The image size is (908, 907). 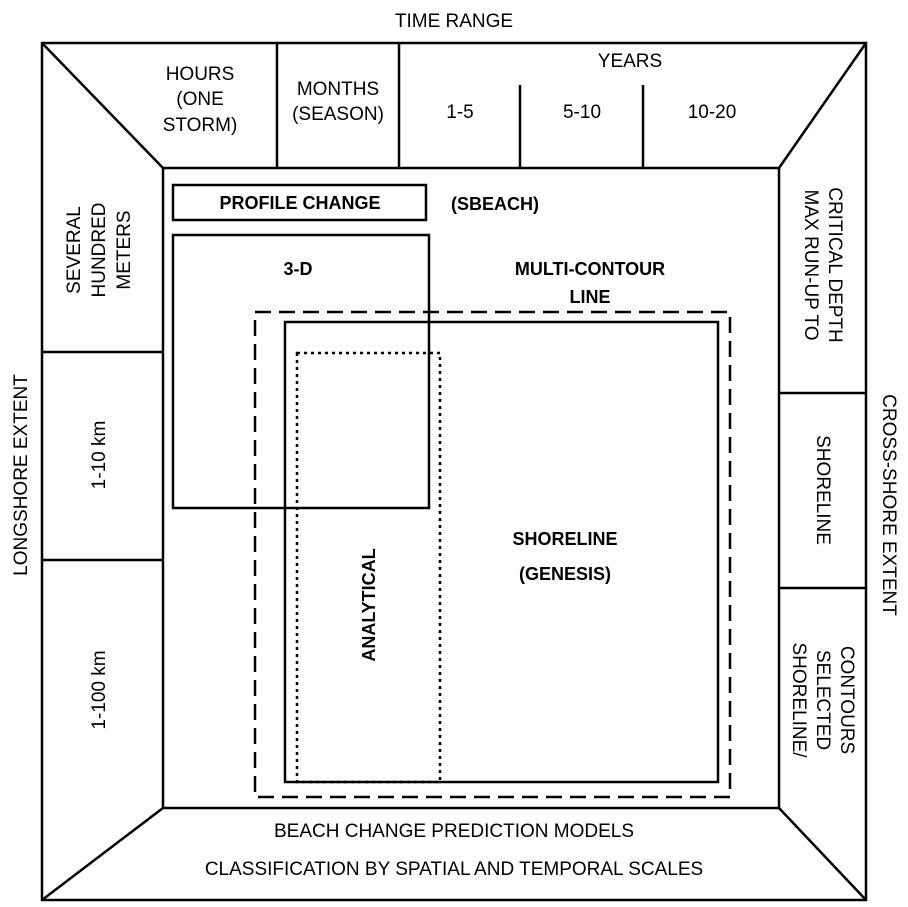 I want to click on col: 10-20, so click(x=712, y=112).